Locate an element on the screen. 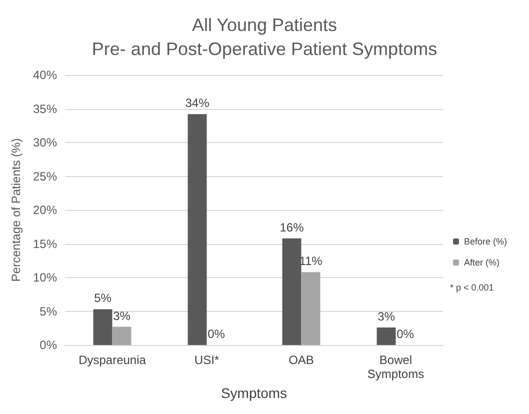  y-tick-label: 0% is located at coordinates (49, 345).